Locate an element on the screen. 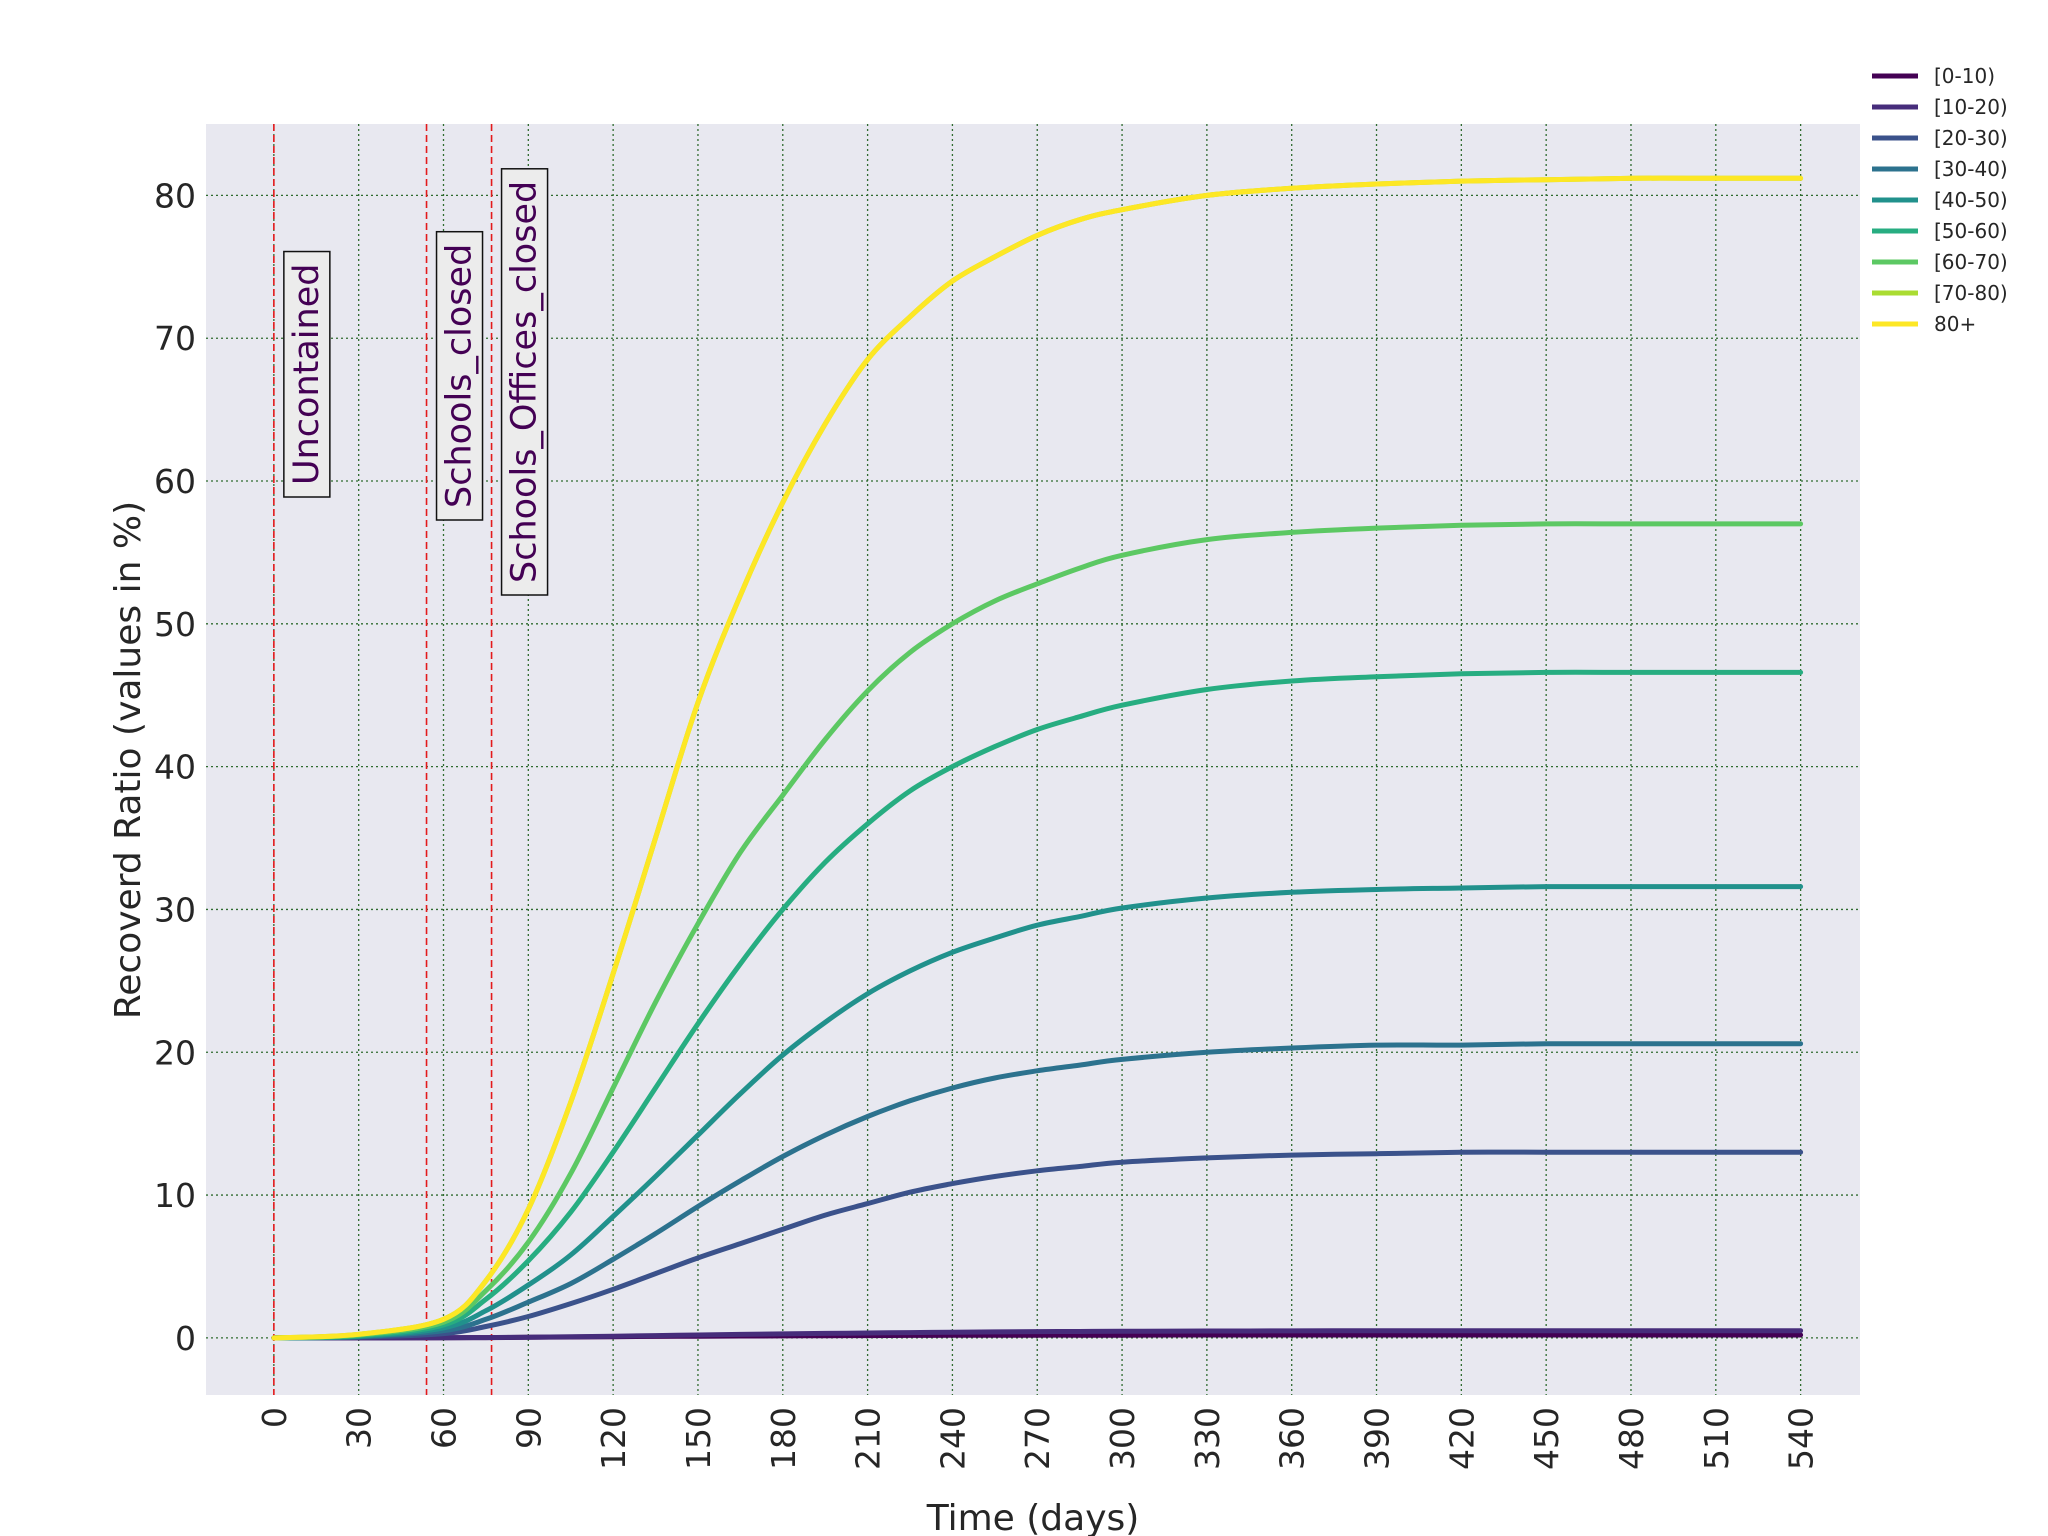 This screenshot has height=1536, width=2048. annotation-label: Uncontained is located at coordinates (307, 374).